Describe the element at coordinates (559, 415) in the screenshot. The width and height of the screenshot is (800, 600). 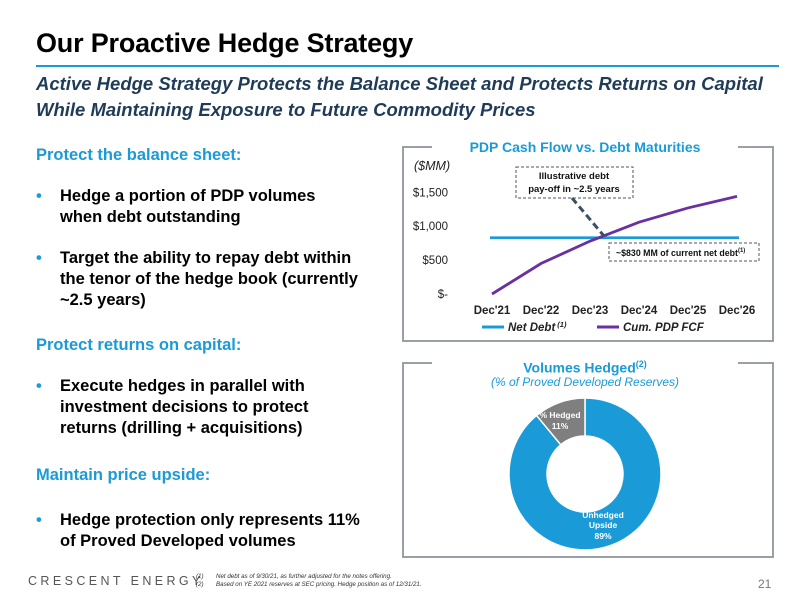
I see `slice-label-hedged: % Hedged` at that location.